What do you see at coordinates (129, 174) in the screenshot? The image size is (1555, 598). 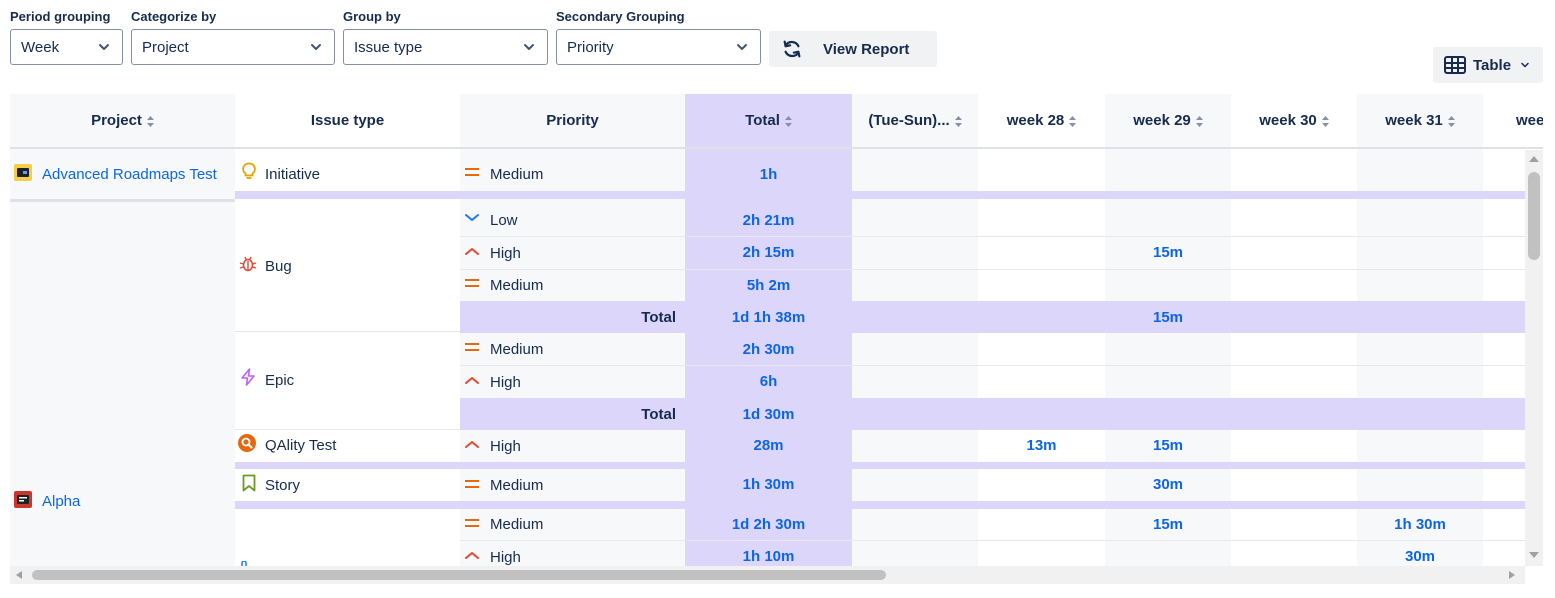 I see `project-name-advanced-roadmaps: Advanced Roadmaps Test` at bounding box center [129, 174].